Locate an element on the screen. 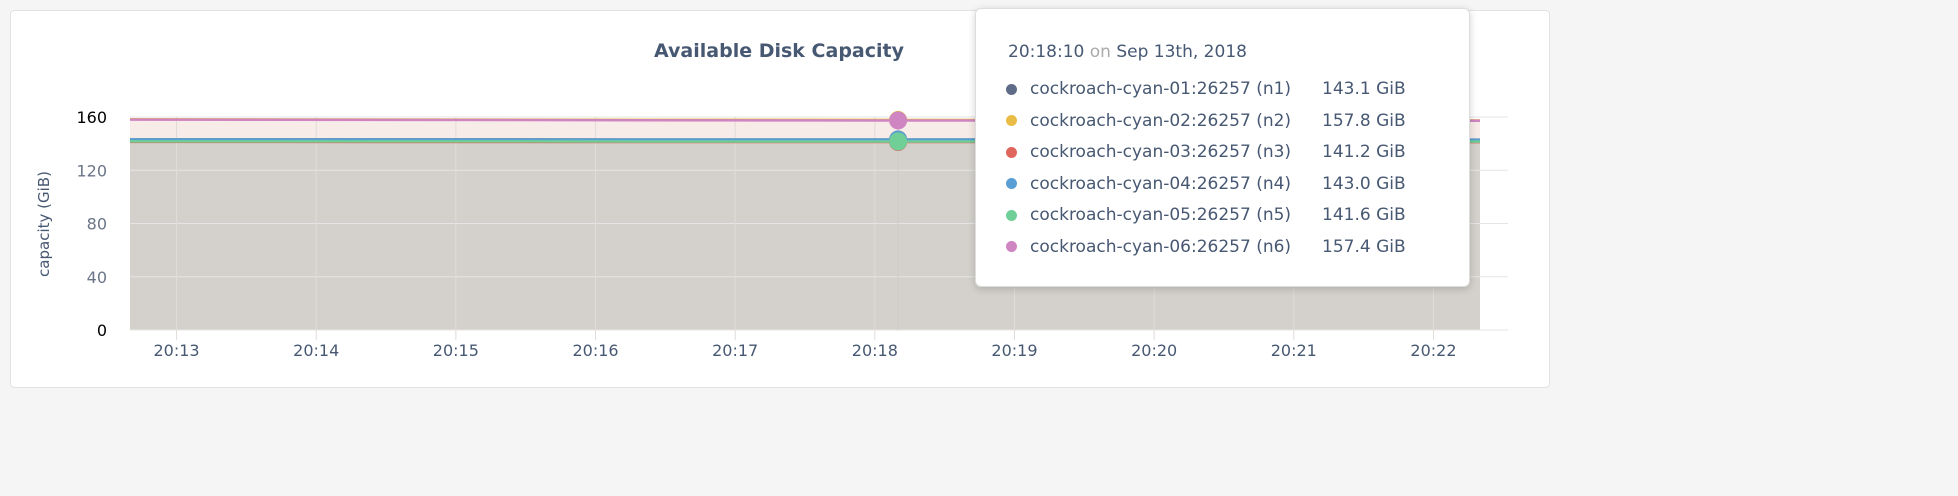 Image resolution: width=1958 pixels, height=496 pixels. x-tick-label: 20:16 is located at coordinates (595, 350).